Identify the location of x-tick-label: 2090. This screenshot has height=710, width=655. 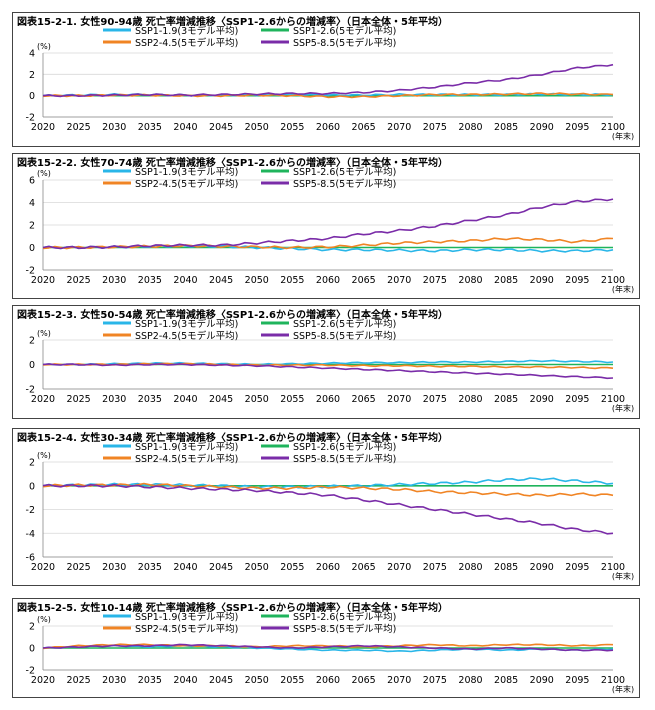
(542, 680).